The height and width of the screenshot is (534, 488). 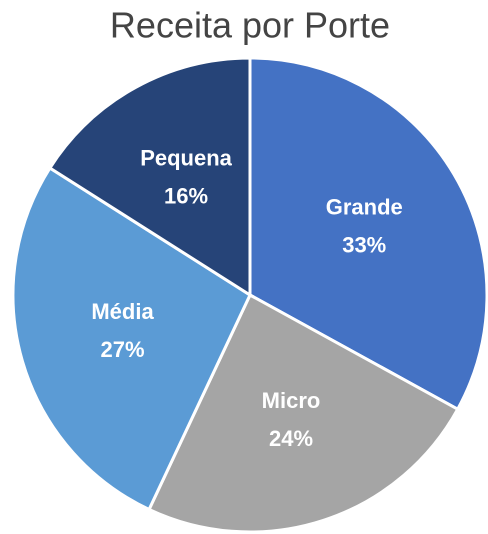 I want to click on value-label: 27%, so click(x=123, y=349).